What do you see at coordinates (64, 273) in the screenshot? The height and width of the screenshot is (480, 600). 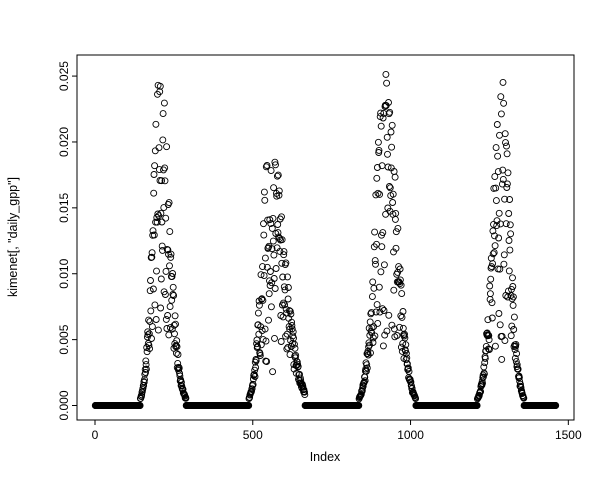 I see `y-tick-label: 0.010` at bounding box center [64, 273].